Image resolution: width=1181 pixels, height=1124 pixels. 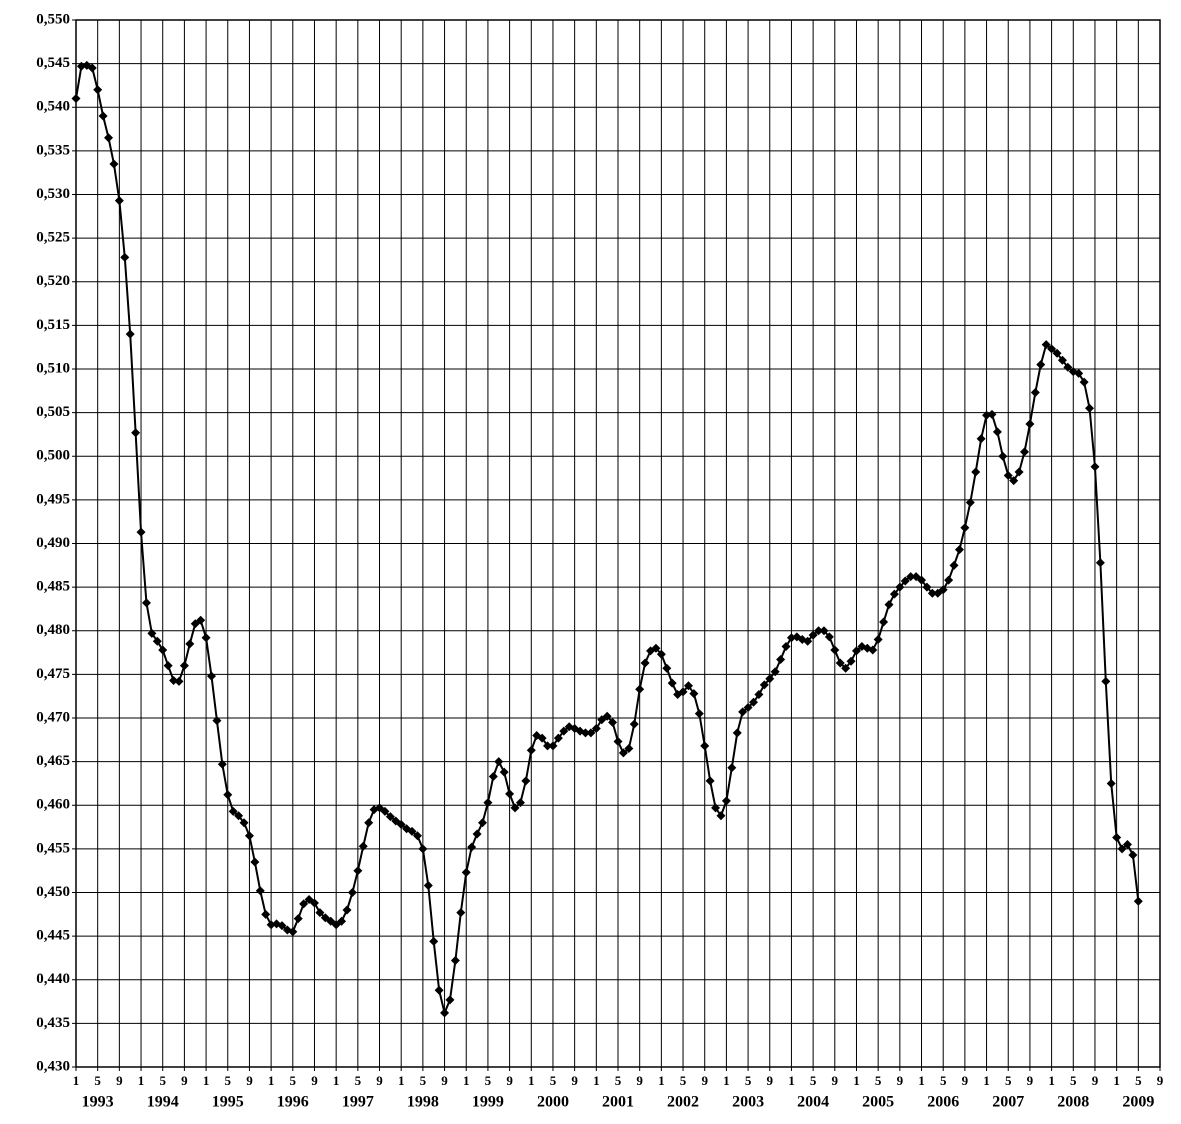 I want to click on y-tick-label: 0,435, so click(x=53, y=1023).